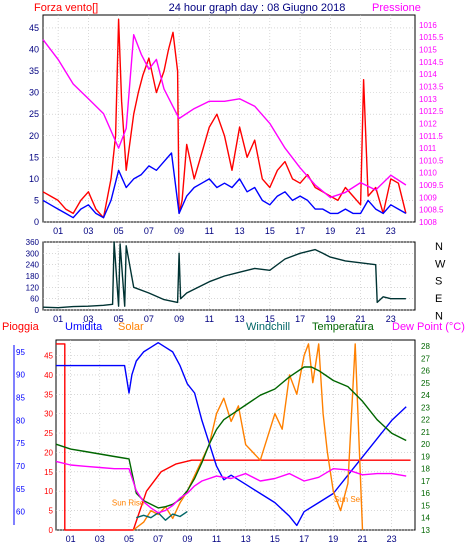 The width and height of the screenshot is (466, 555). Describe the element at coordinates (428, 99) in the screenshot. I see `top-y-right-tick-label: 1013` at that location.